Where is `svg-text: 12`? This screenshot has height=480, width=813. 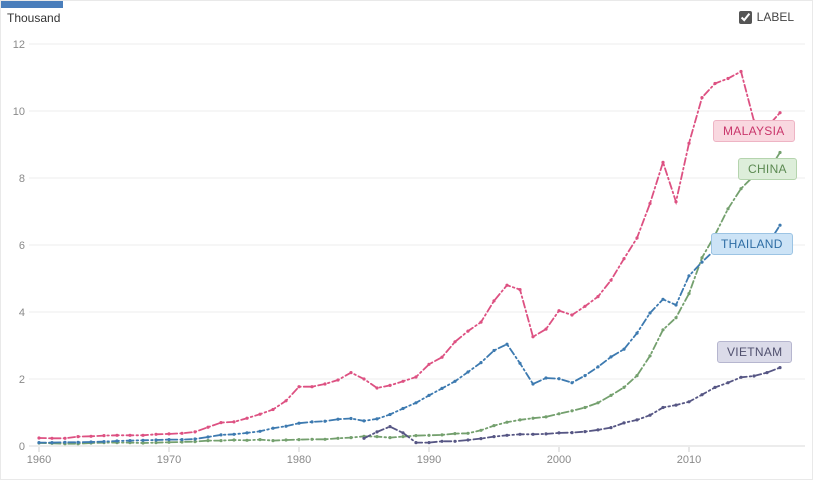 svg-text: 12 is located at coordinates (19, 45).